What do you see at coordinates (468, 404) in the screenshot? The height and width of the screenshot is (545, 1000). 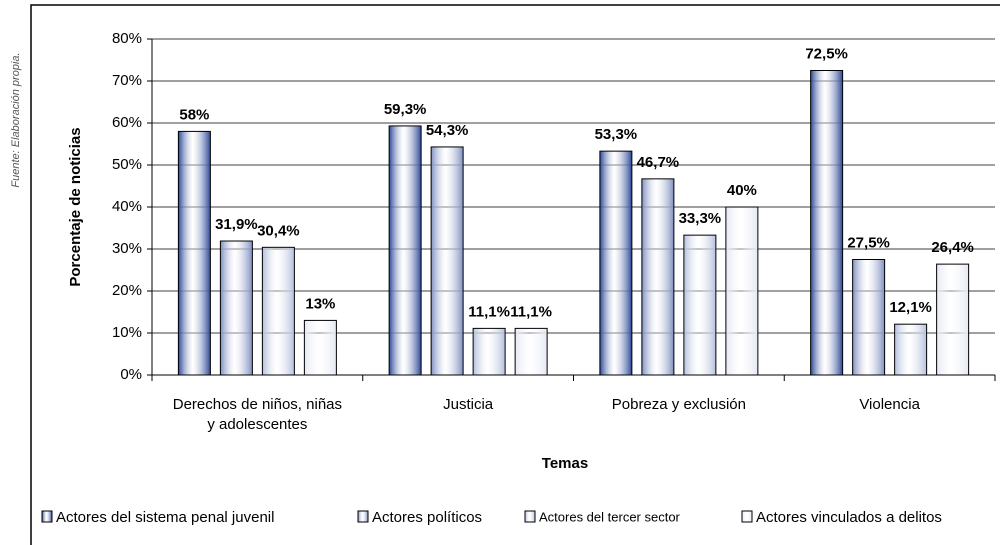 I see `x-tick-label: Justicia` at bounding box center [468, 404].